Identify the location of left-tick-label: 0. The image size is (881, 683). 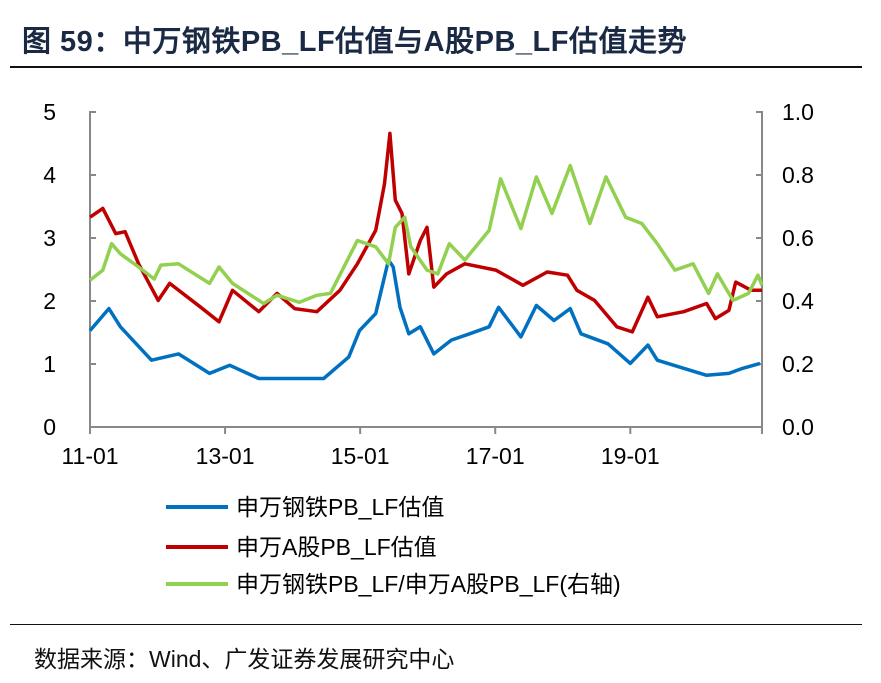
(49, 427).